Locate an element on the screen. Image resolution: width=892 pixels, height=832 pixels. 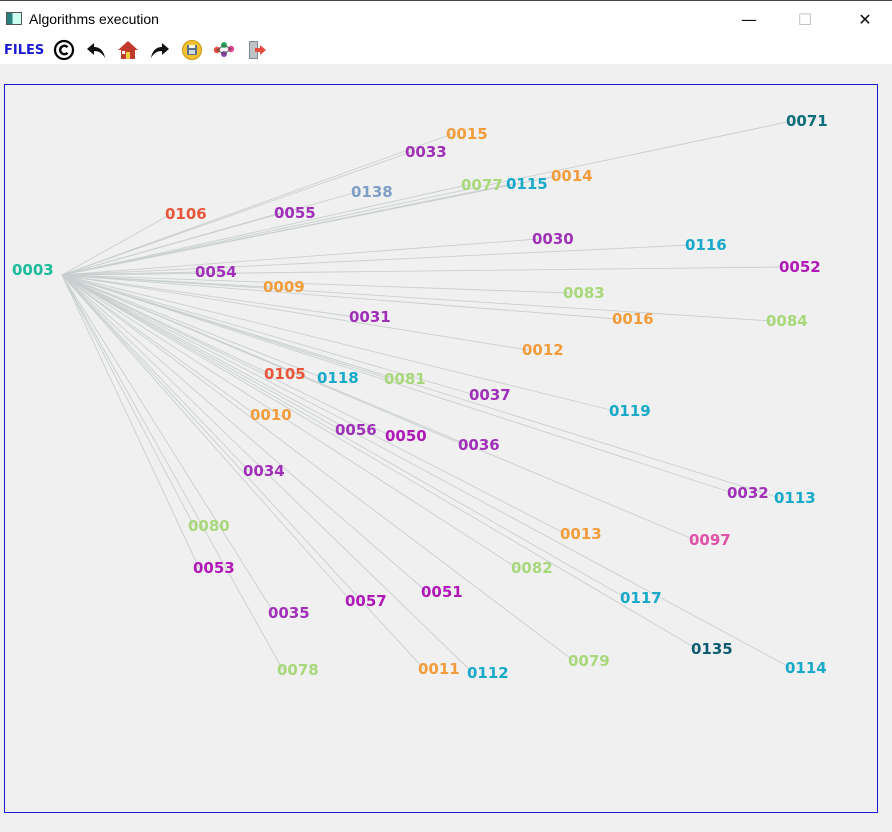
maximize-button: ☐ is located at coordinates (805, 19).